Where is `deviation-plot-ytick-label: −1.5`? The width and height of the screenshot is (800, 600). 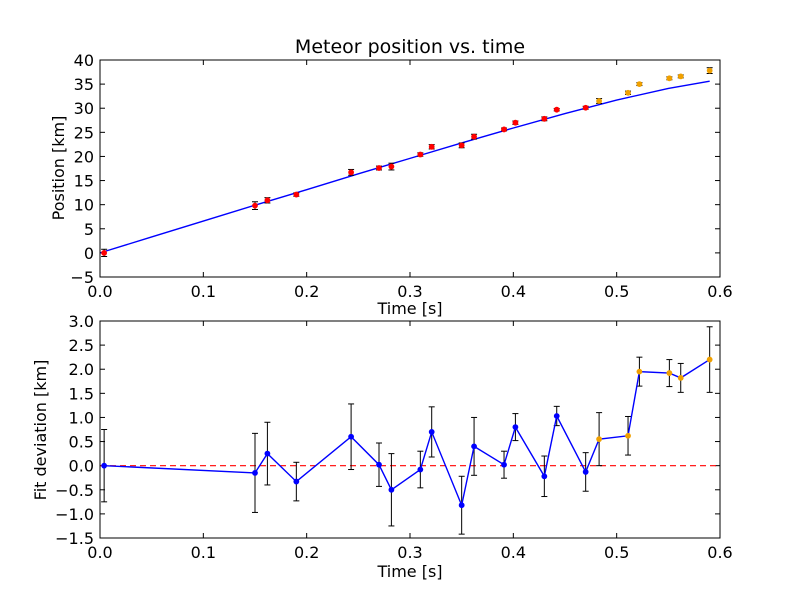
deviation-plot-ytick-label: −1.5 is located at coordinates (74, 538).